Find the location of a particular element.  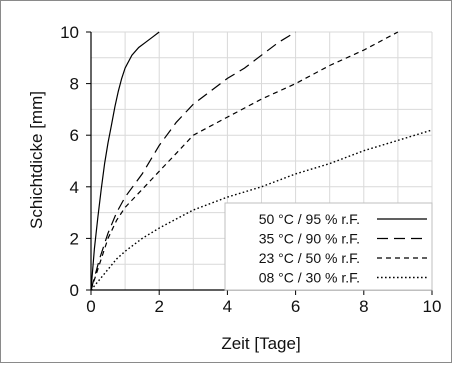

x-tick-label: 6 is located at coordinates (295, 306).